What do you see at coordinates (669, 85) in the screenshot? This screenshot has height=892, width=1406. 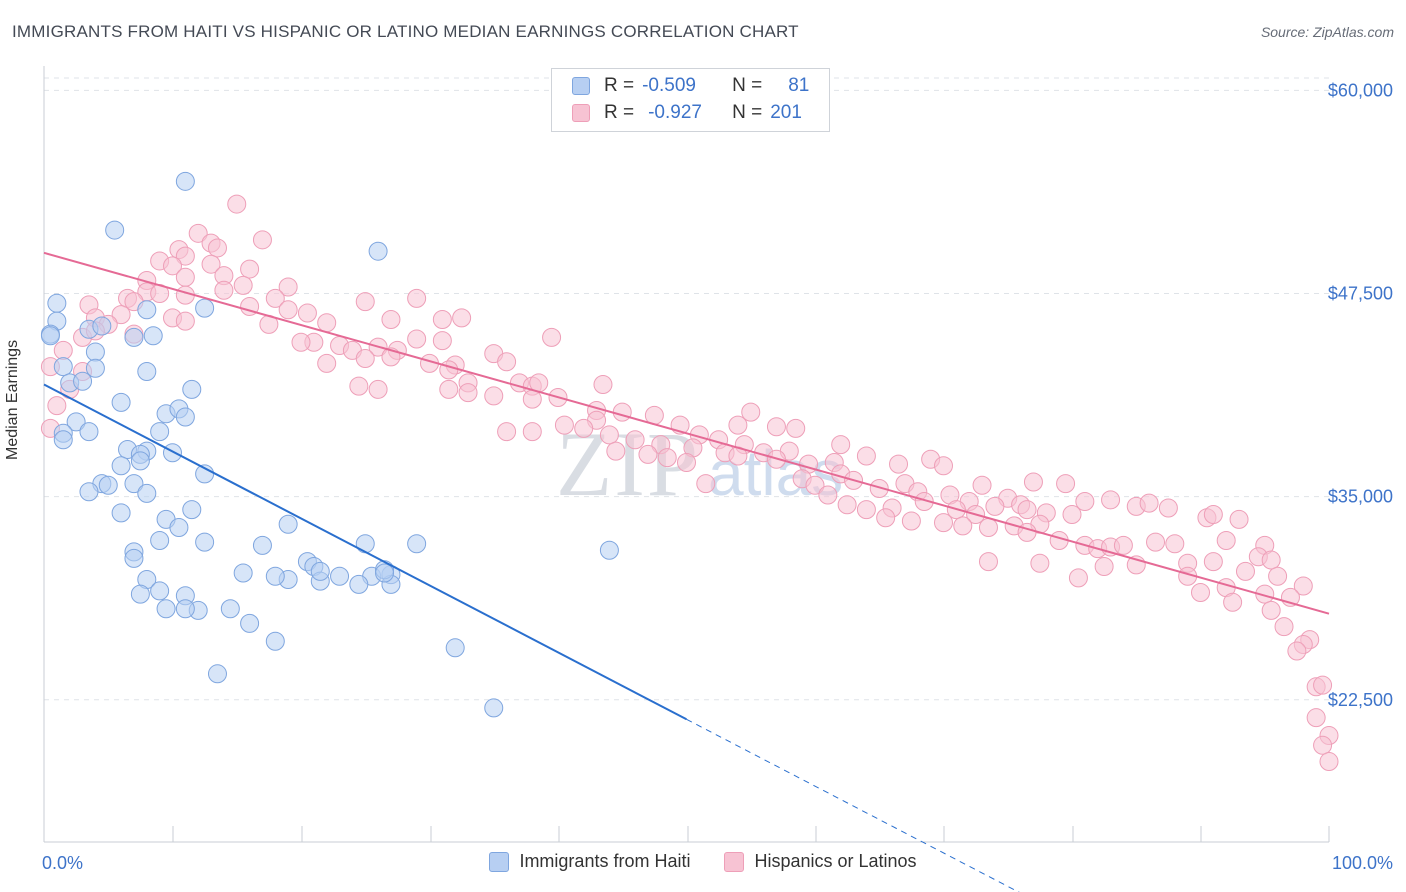 I see `legend-r-value: -0.509` at bounding box center [669, 85].